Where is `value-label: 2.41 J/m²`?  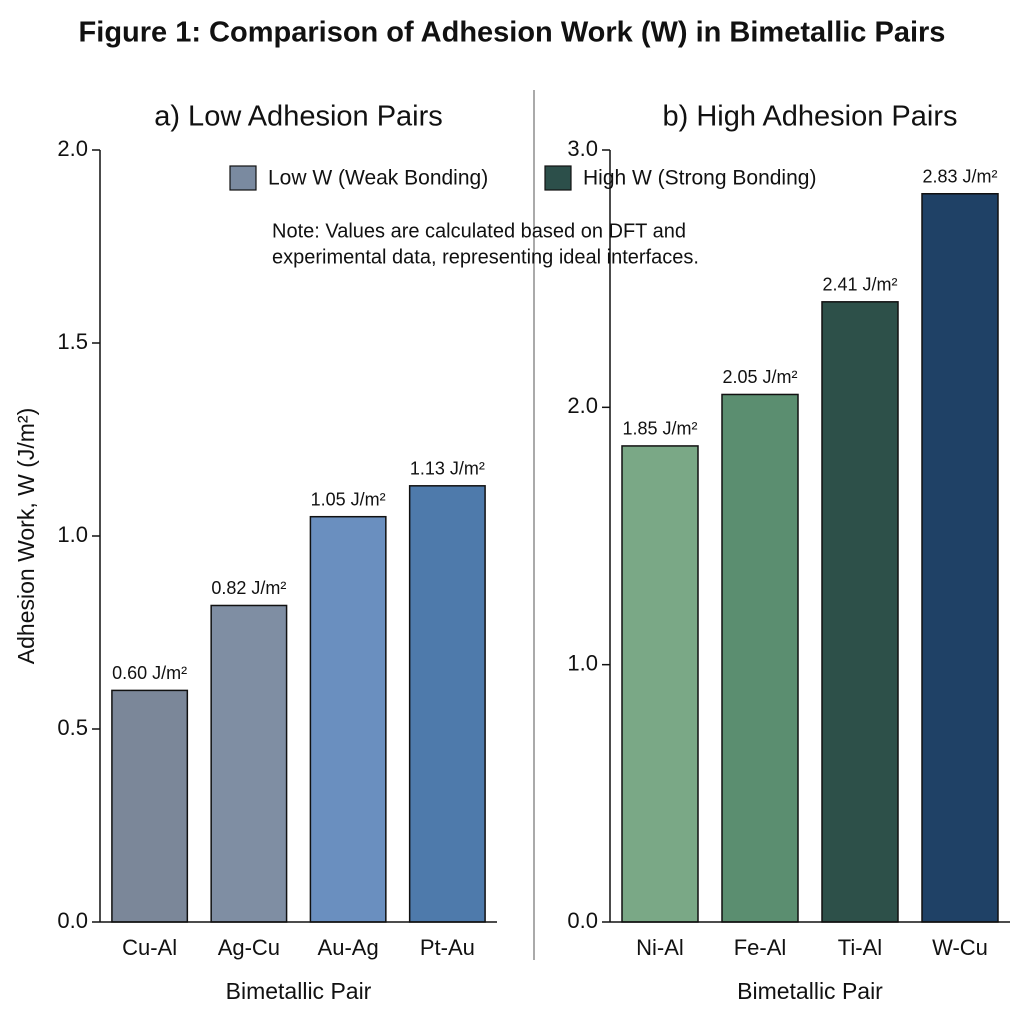 value-label: 2.41 J/m² is located at coordinates (859, 285).